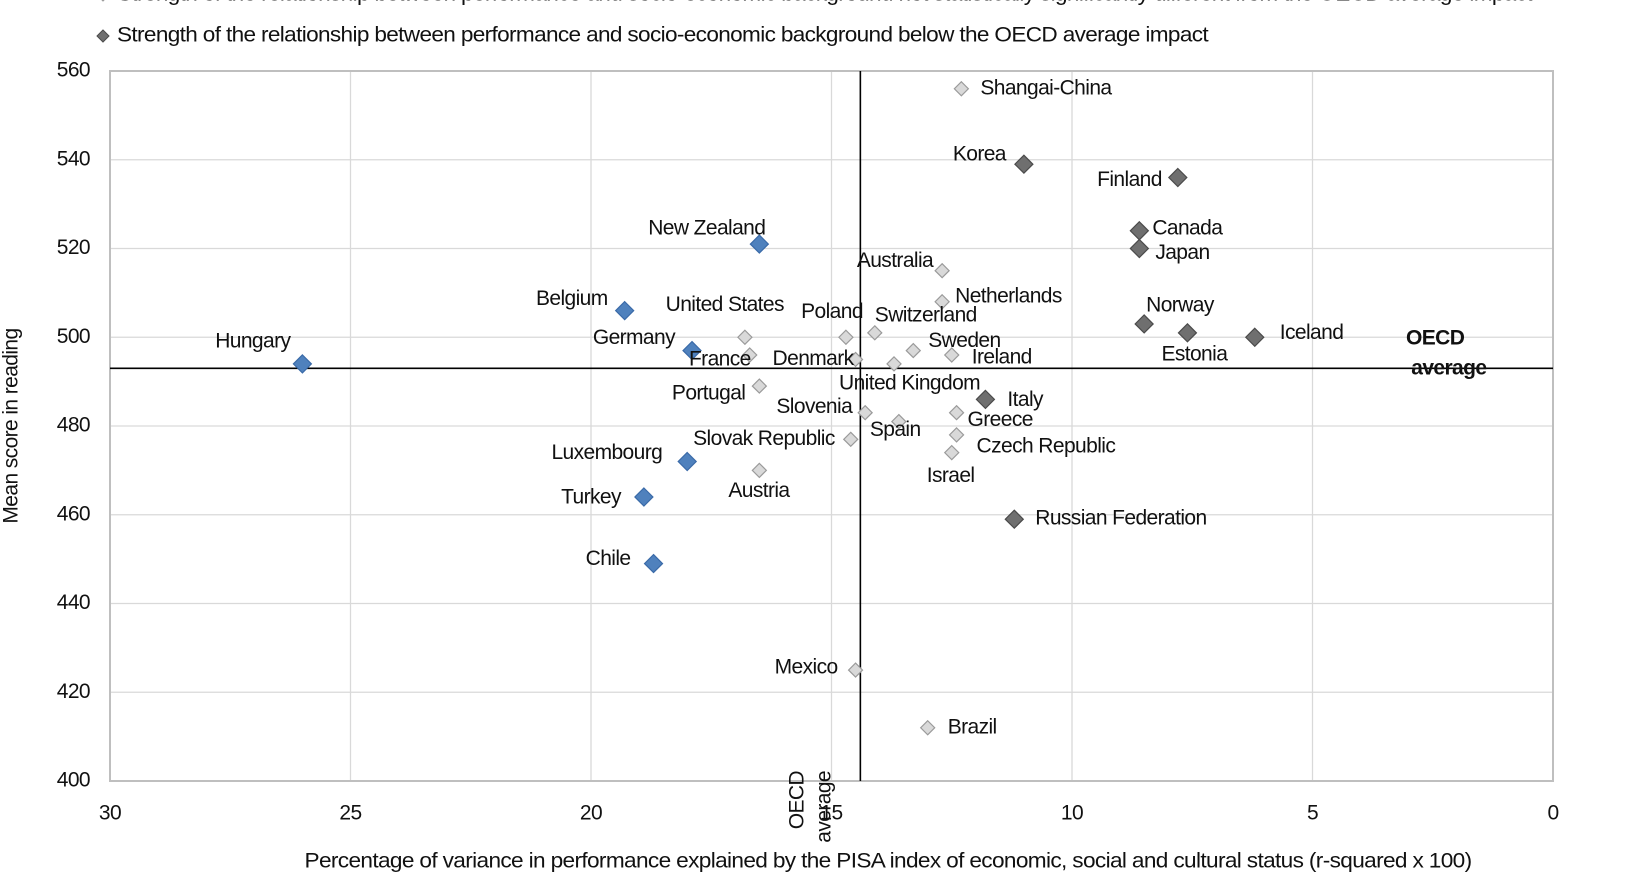 This screenshot has width=1628, height=888. Describe the element at coordinates (73, 780) in the screenshot. I see `y-tick-label: 400` at that location.